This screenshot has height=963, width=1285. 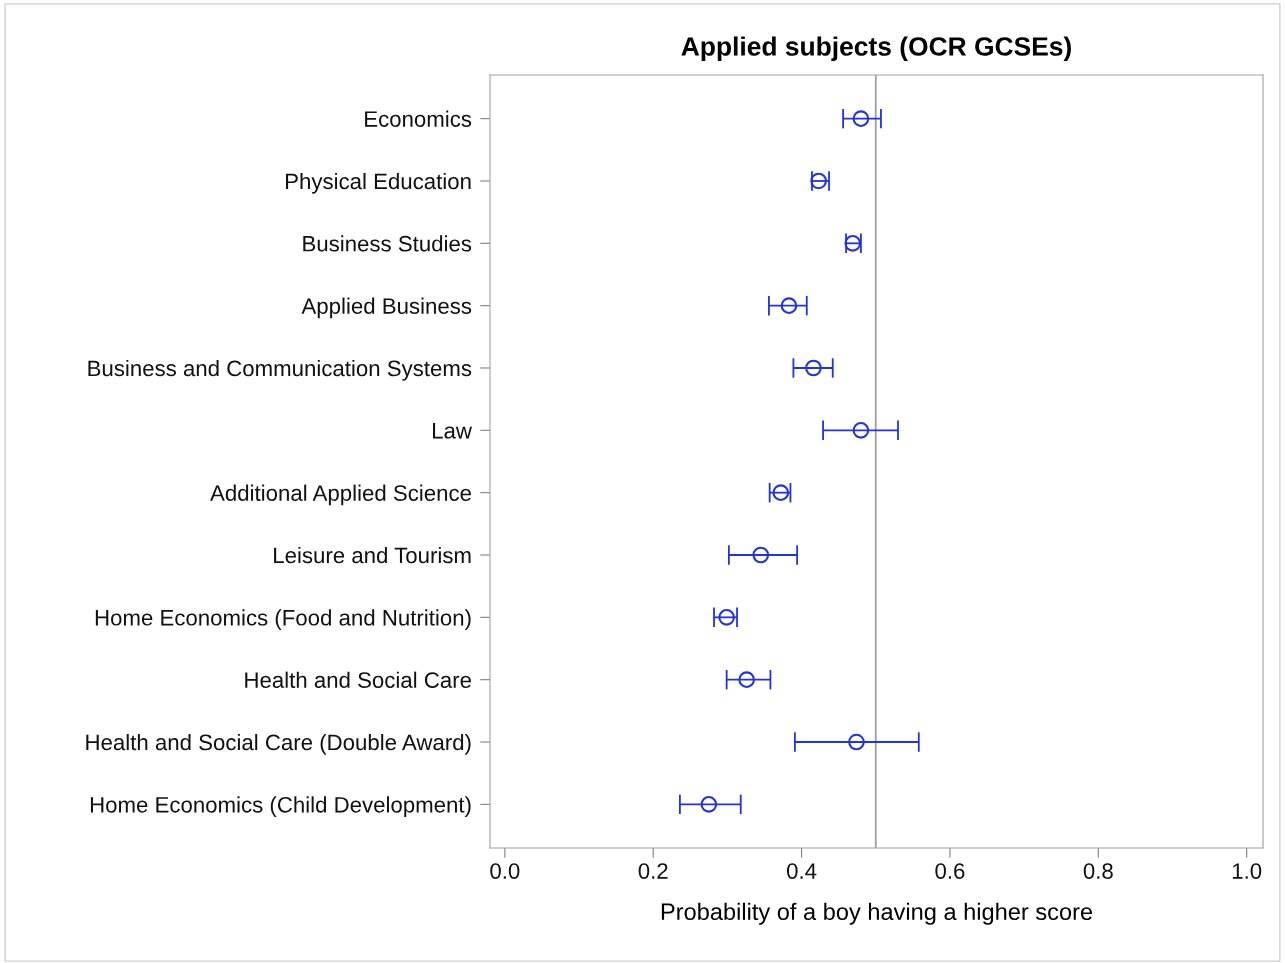 I want to click on y-tick-label: Physical Education, so click(x=378, y=183).